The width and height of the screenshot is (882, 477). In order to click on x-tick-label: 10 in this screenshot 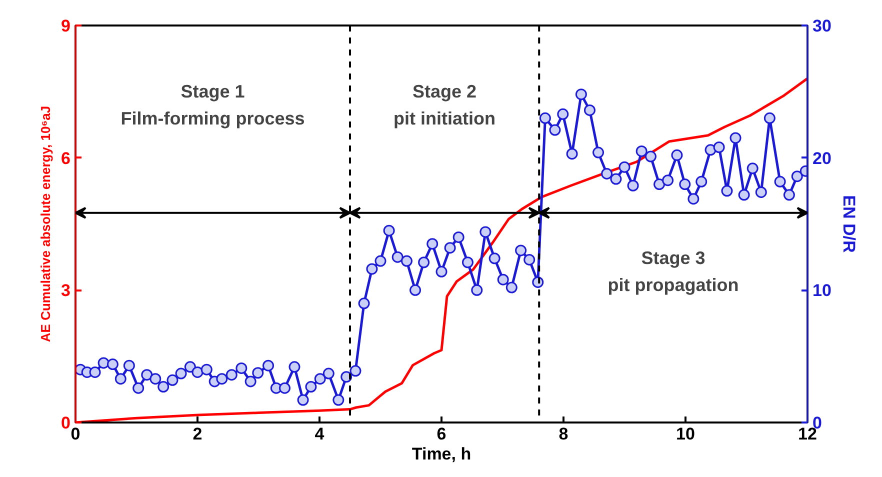, I will do `click(685, 434)`.